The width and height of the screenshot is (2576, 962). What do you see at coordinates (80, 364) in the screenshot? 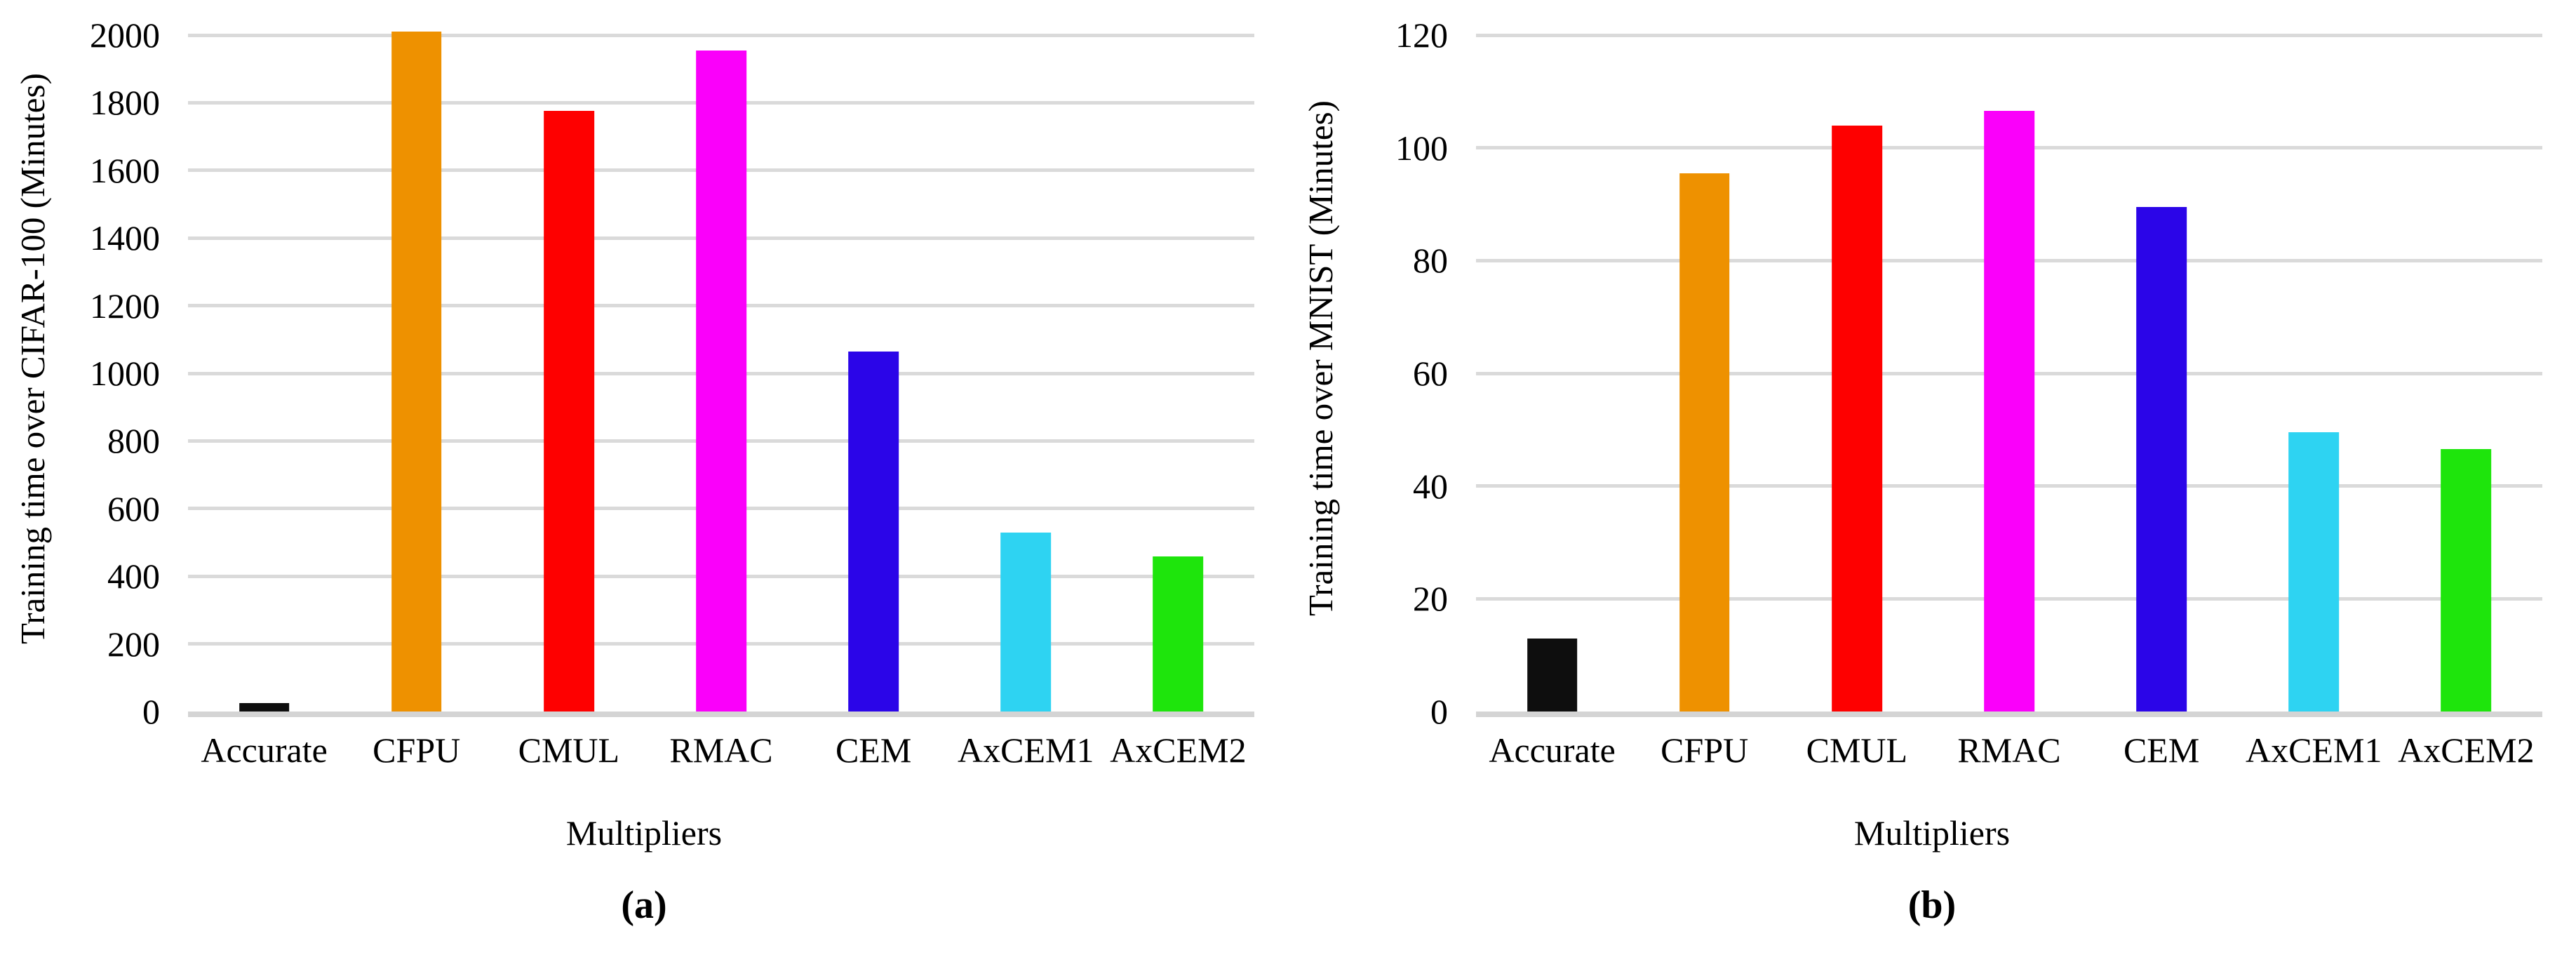
I see `y-axis-ticks-a: 0 200 400 600 800 1000 1200 1400 1600 1800 2000` at bounding box center [80, 364].